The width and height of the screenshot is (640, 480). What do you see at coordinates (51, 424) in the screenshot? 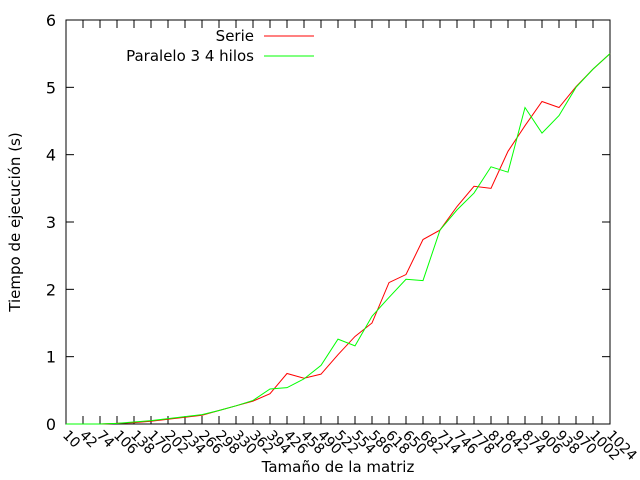
I see `y-tick-label: 0` at bounding box center [51, 424].